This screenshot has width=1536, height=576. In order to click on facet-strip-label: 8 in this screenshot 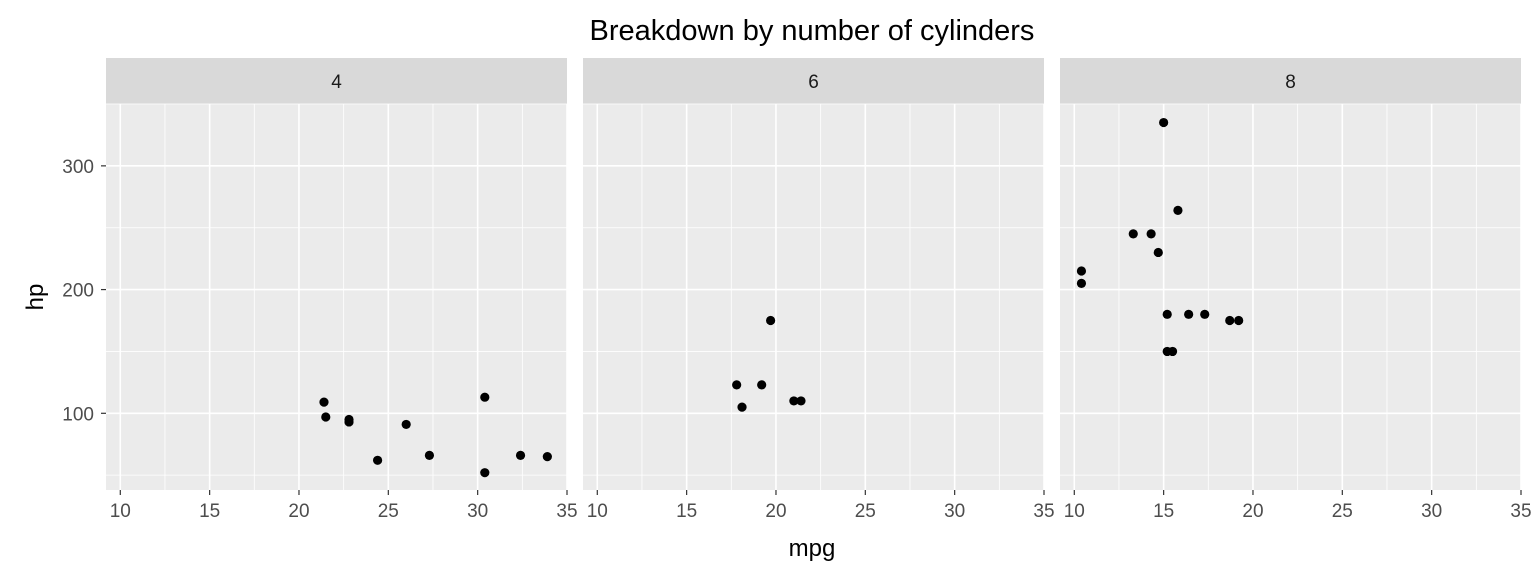, I will do `click(1290, 82)`.